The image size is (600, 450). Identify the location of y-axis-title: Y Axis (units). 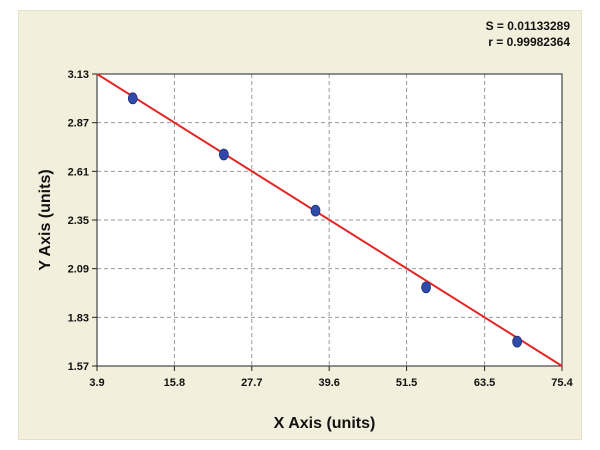
(45, 219).